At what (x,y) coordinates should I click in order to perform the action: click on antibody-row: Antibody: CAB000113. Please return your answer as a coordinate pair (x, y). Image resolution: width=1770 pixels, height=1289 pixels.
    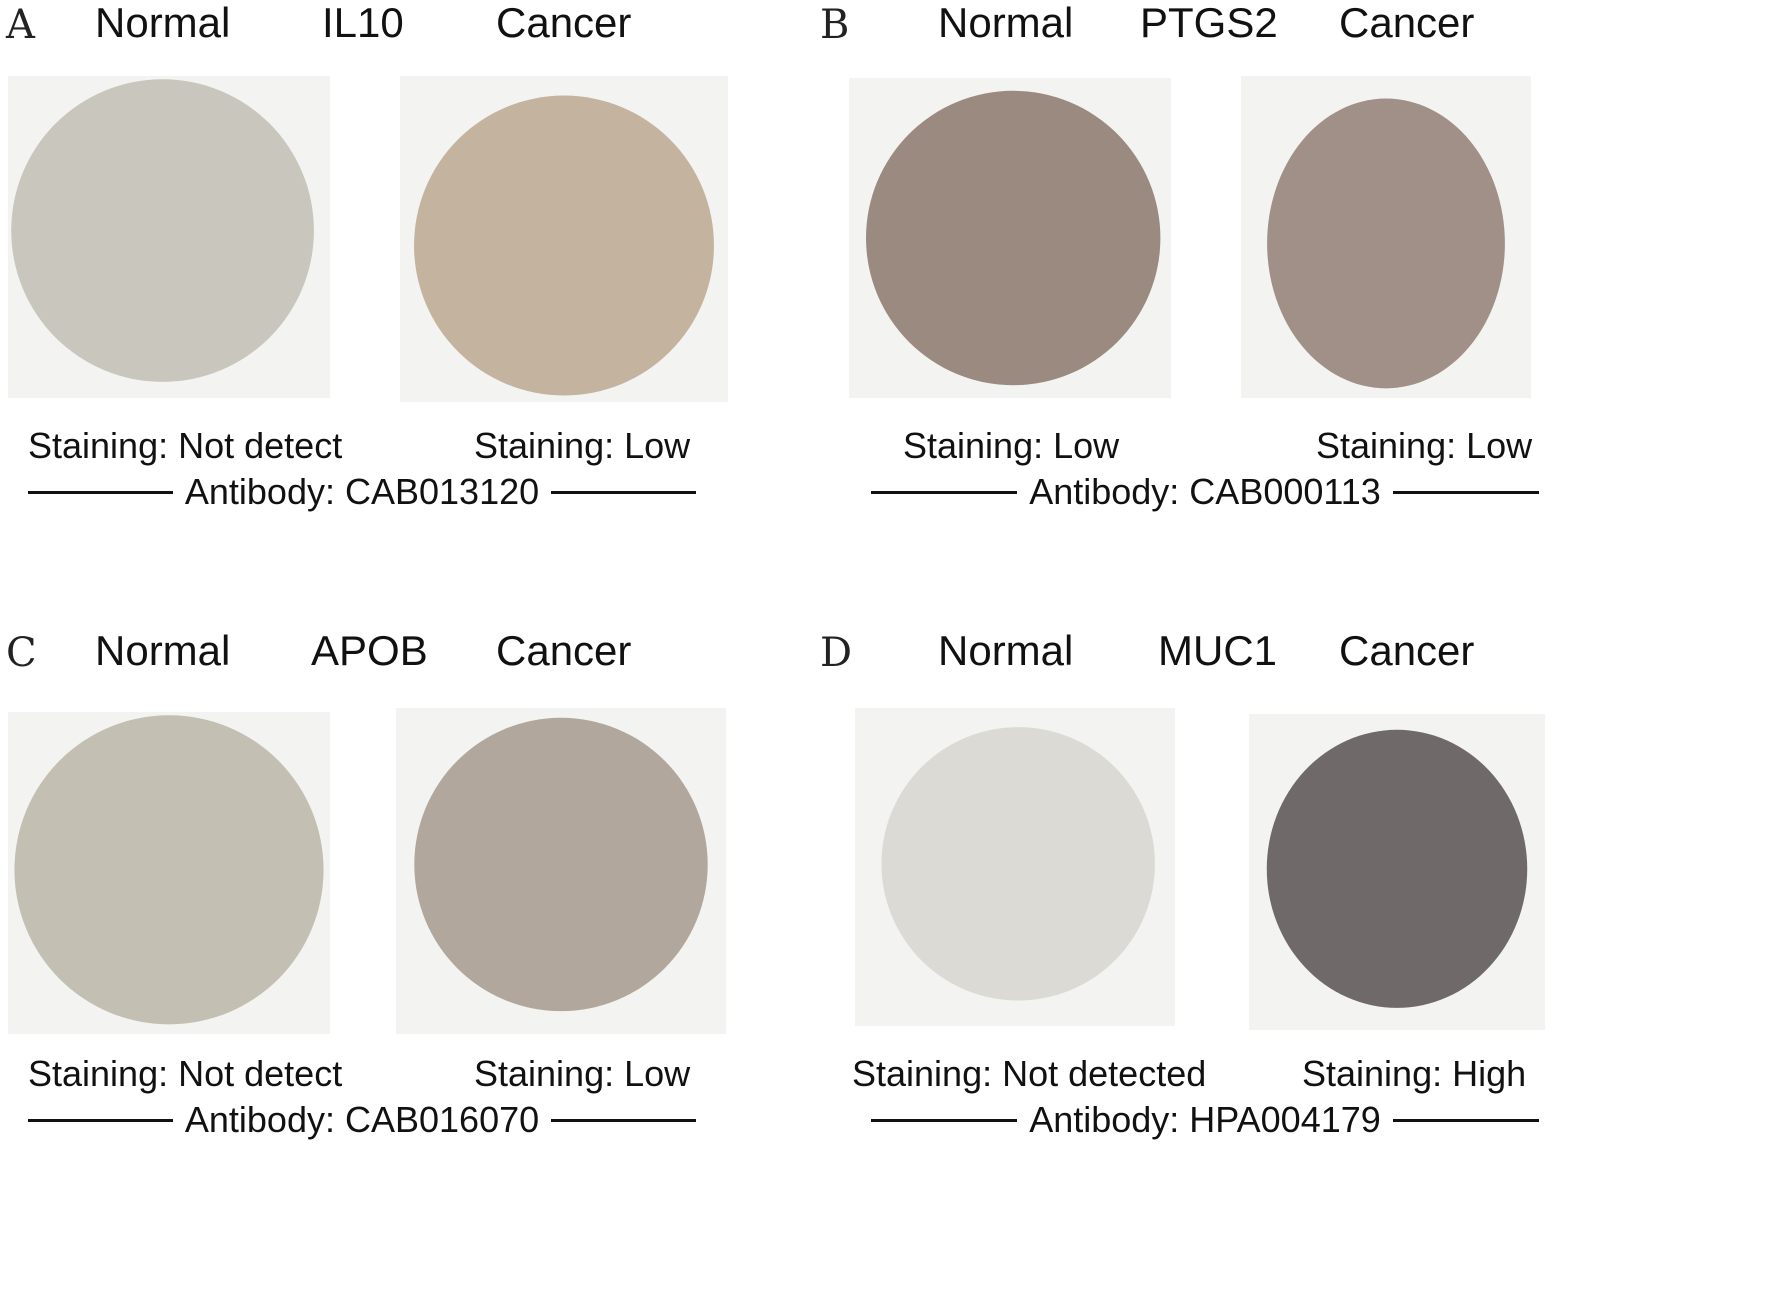
    Looking at the image, I should click on (1205, 492).